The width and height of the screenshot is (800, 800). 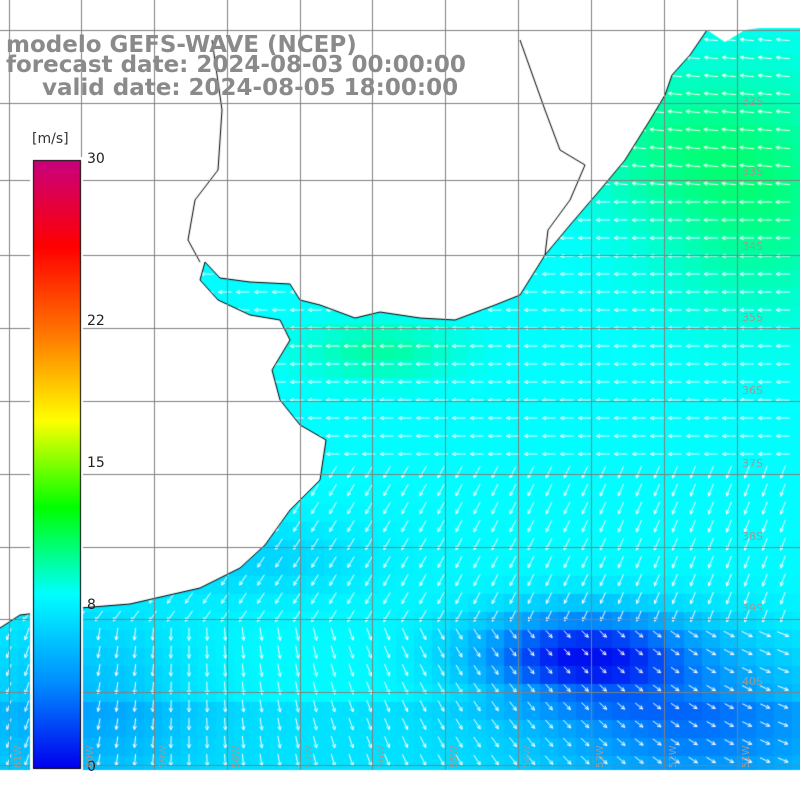 What do you see at coordinates (96, 321) in the screenshot?
I see `colorbar-tick-label: 22` at bounding box center [96, 321].